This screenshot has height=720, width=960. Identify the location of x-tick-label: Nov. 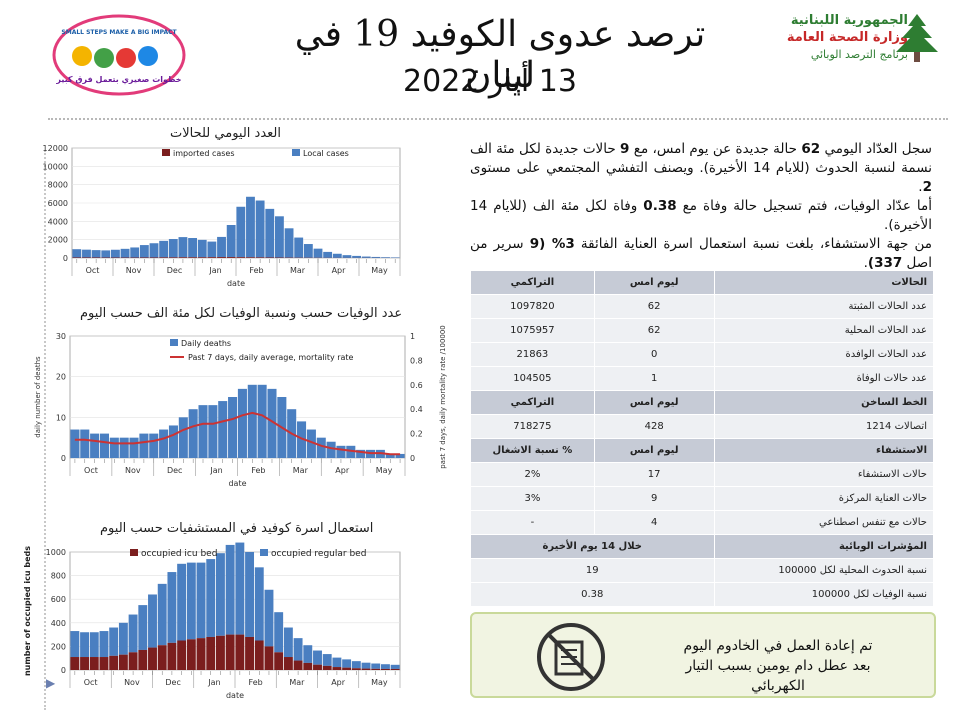
(133, 470).